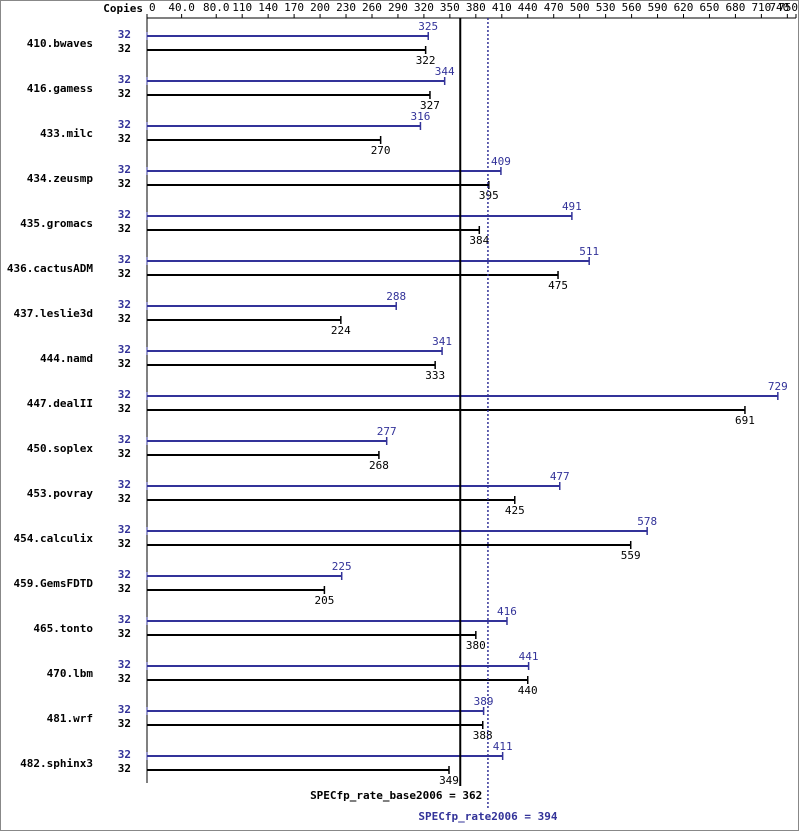 The image size is (799, 831). Describe the element at coordinates (54, 538) in the screenshot. I see `category-label: 454.calculix` at that location.